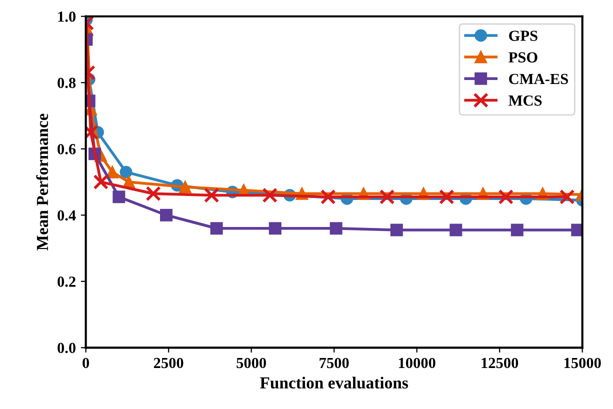 The width and height of the screenshot is (613, 409). Describe the element at coordinates (67, 17) in the screenshot. I see `y-tick-label: 1.0` at that location.